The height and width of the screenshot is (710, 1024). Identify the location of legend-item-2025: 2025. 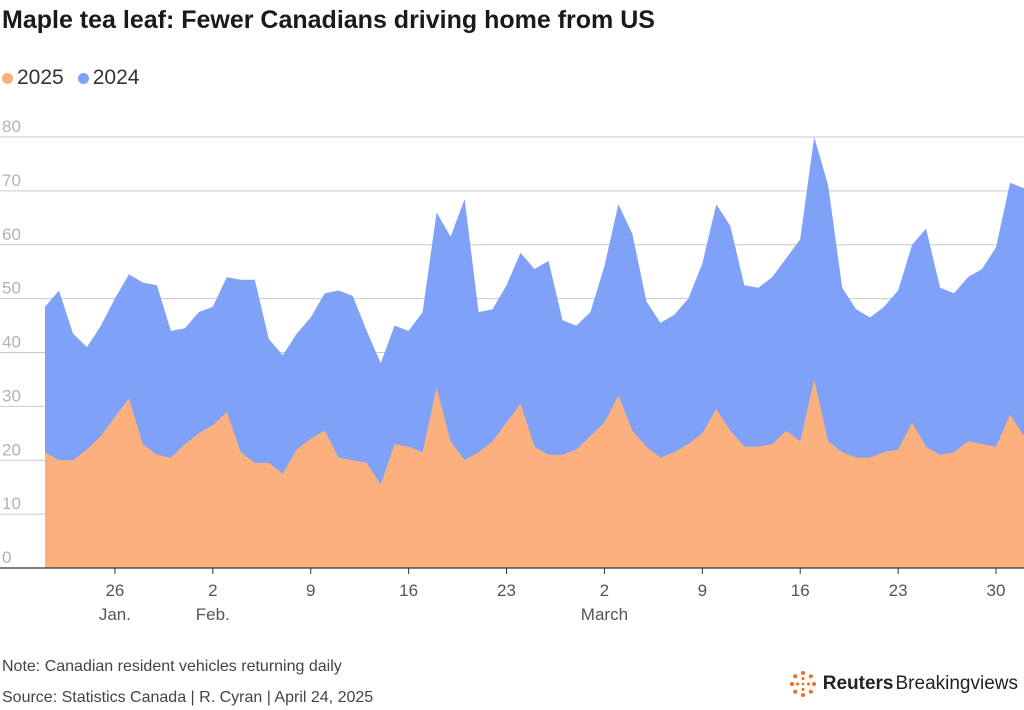
(33, 78).